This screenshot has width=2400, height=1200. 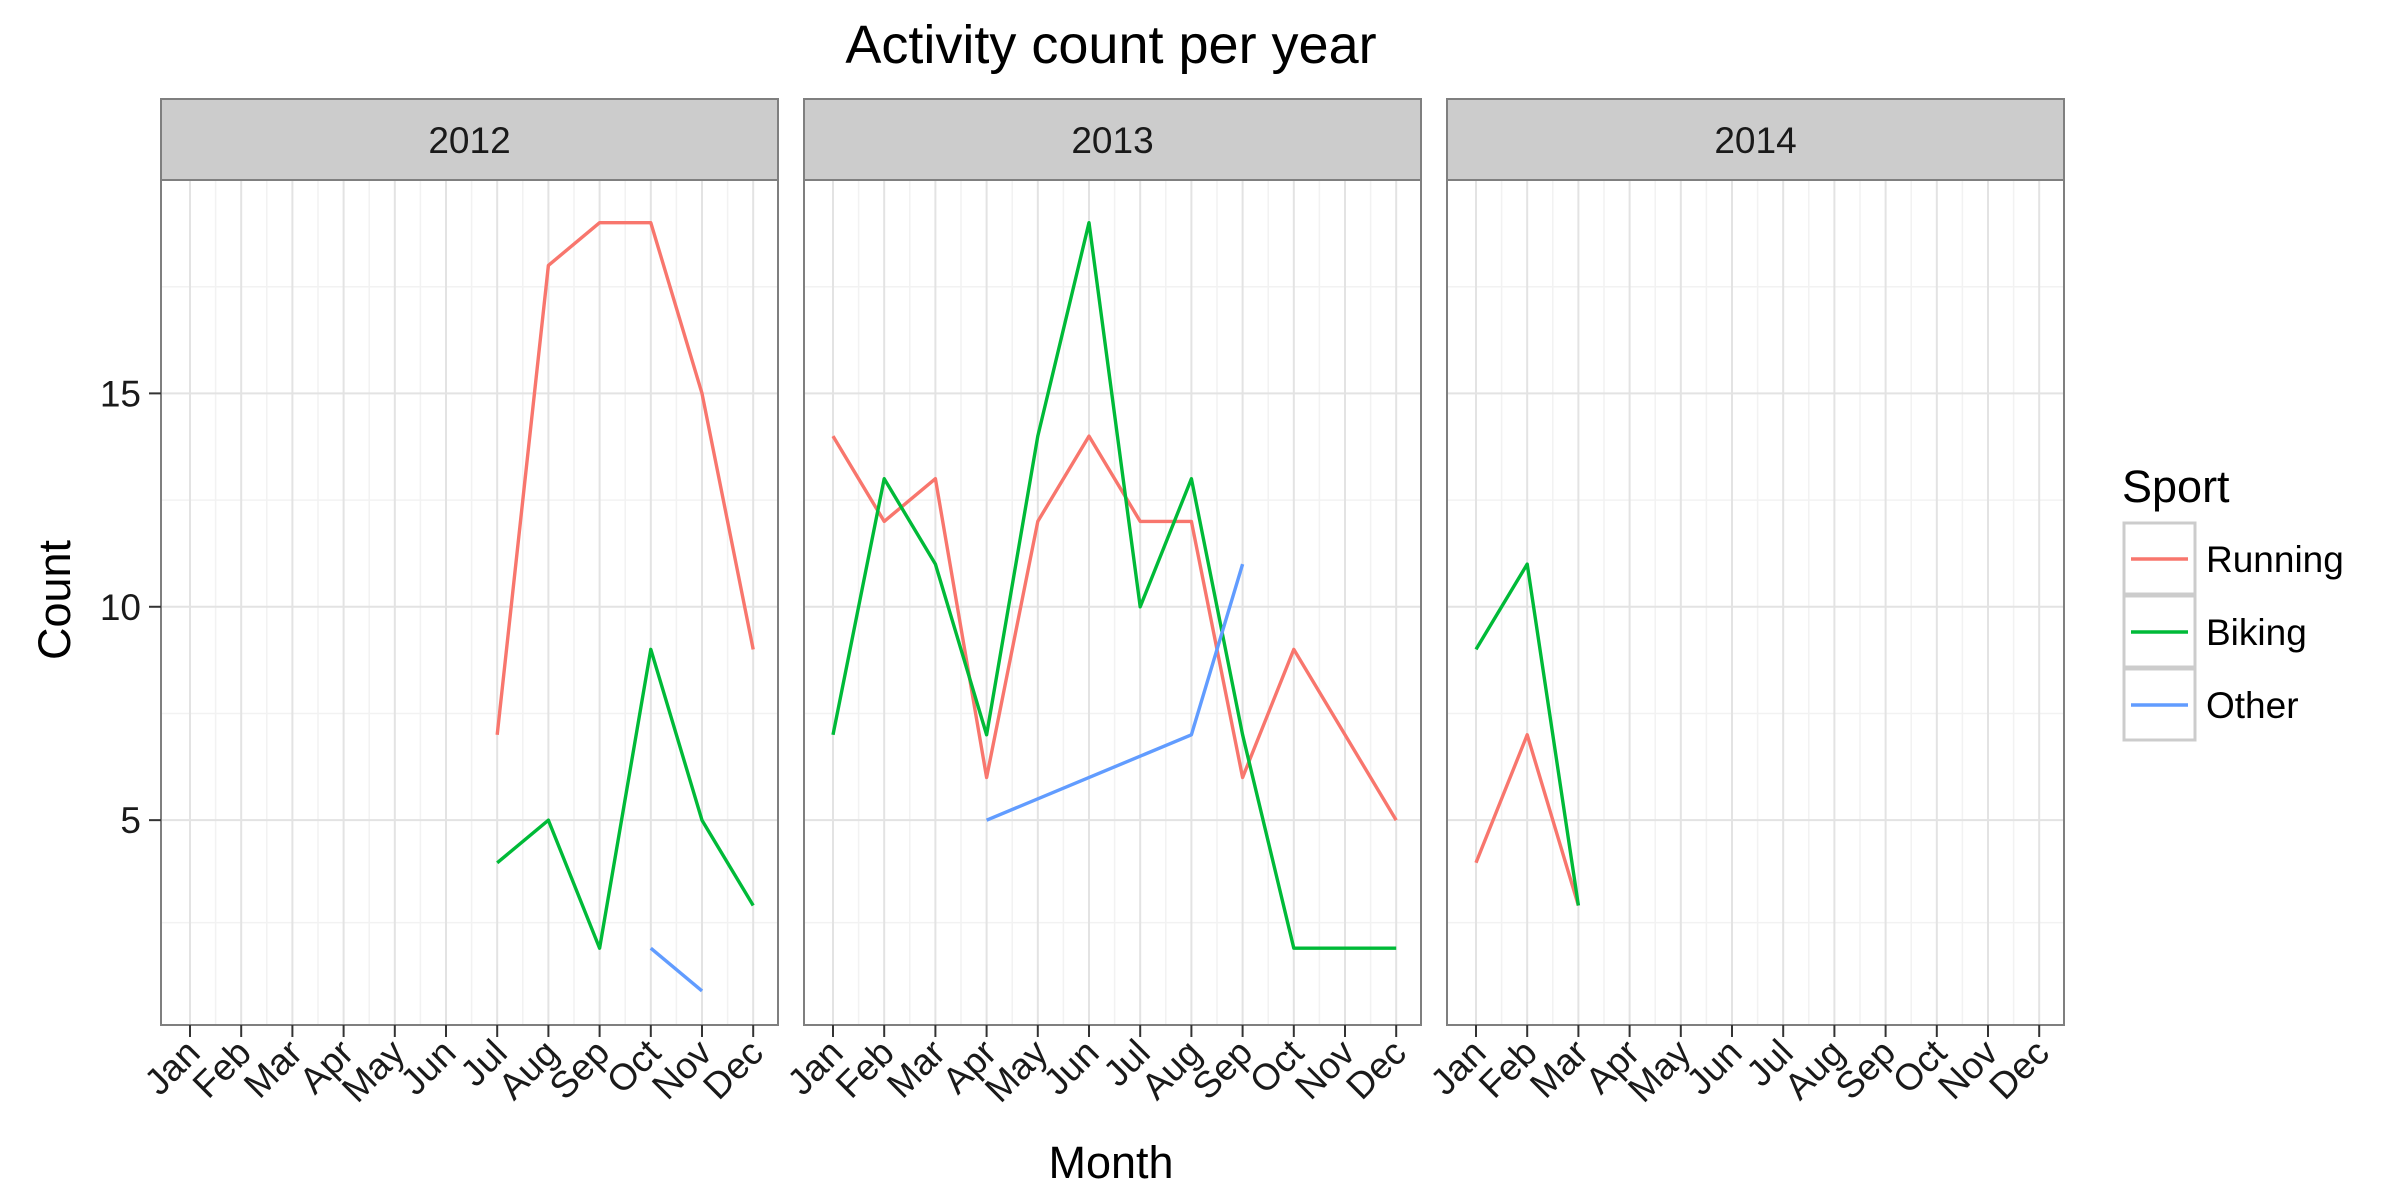 What do you see at coordinates (2252, 705) in the screenshot?
I see `legend-label: Other` at bounding box center [2252, 705].